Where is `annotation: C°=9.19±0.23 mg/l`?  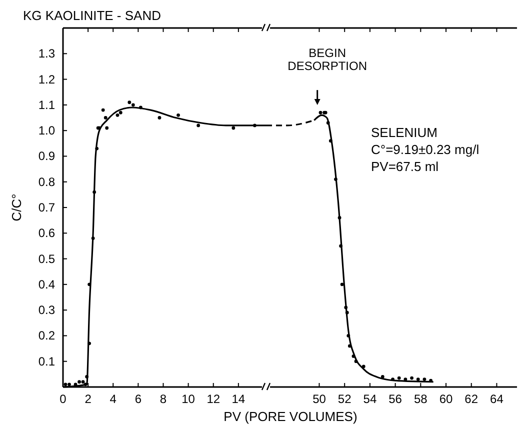
annotation: C°=9.19±0.23 mg/l is located at coordinates (425, 149).